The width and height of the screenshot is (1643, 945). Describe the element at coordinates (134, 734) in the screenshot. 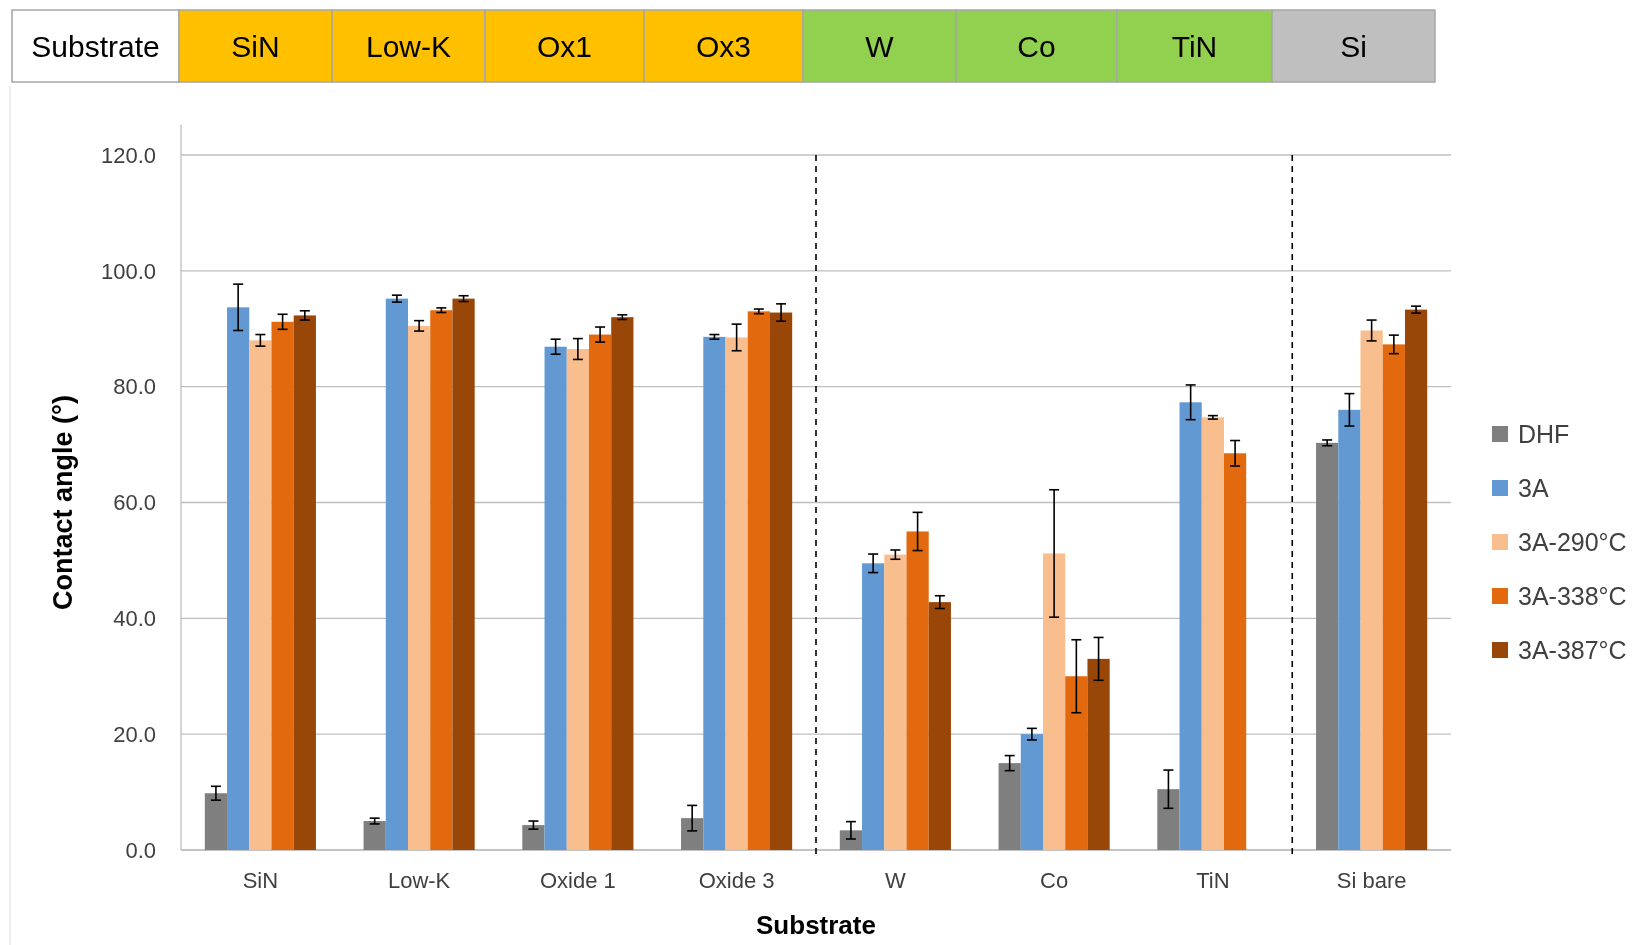

I see `y-tick-label: 20.0` at that location.